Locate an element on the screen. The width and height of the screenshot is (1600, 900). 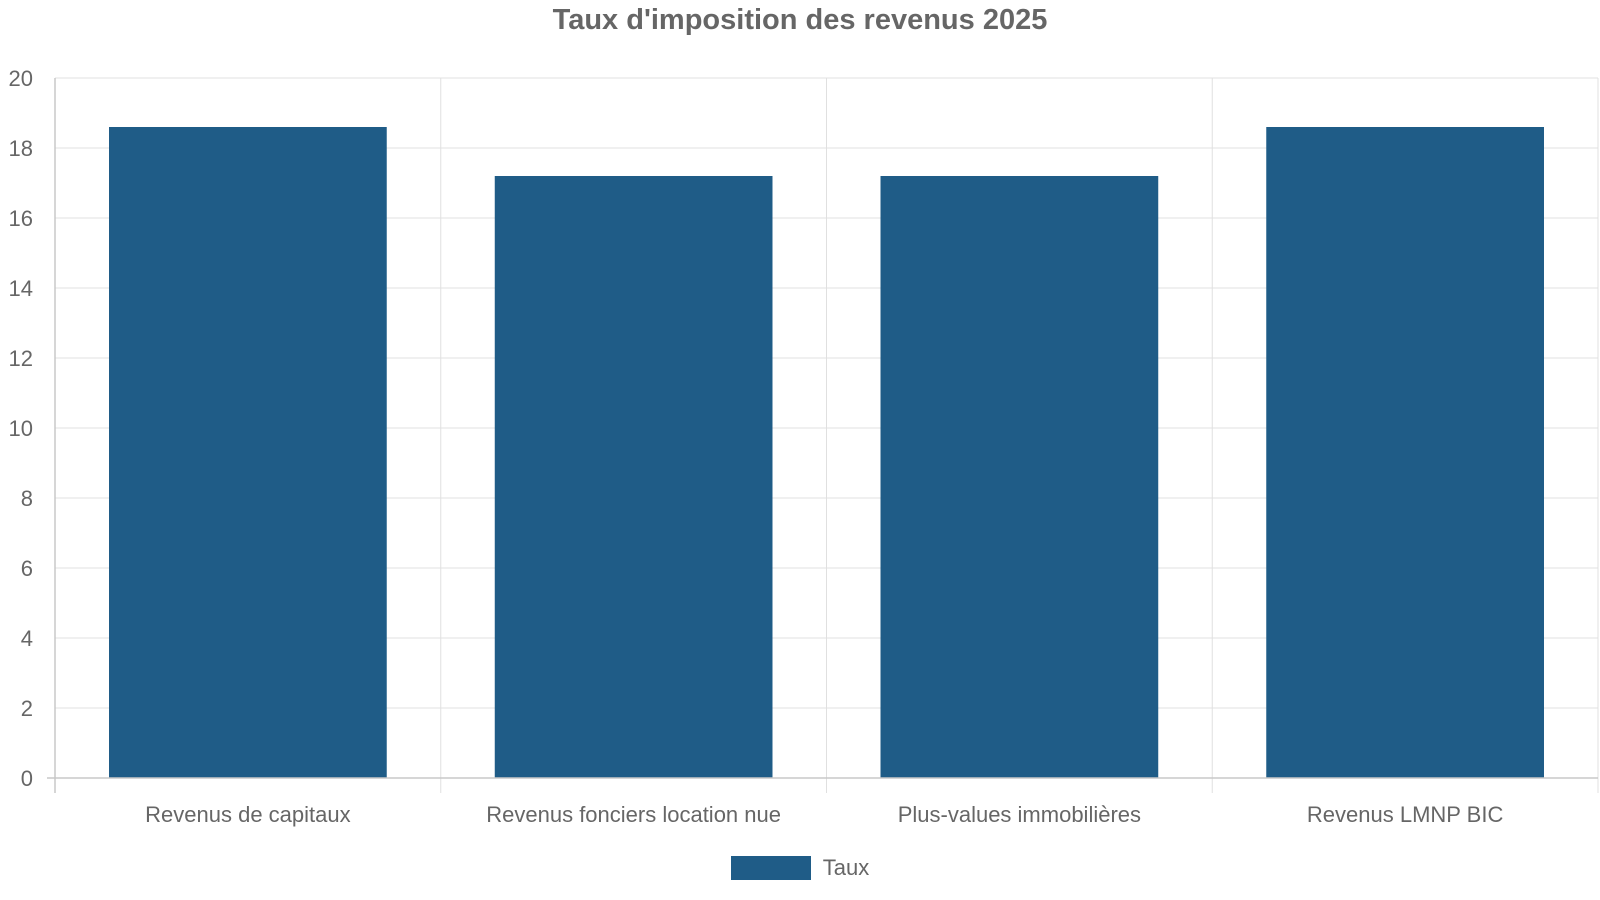
x-tick-label: Revenus LMNP BIC is located at coordinates (1405, 814).